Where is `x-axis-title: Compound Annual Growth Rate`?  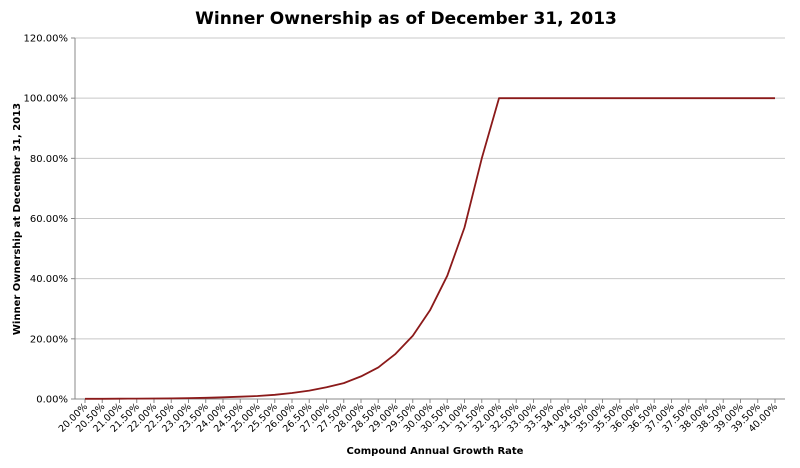 x-axis-title: Compound Annual Growth Rate is located at coordinates (435, 451).